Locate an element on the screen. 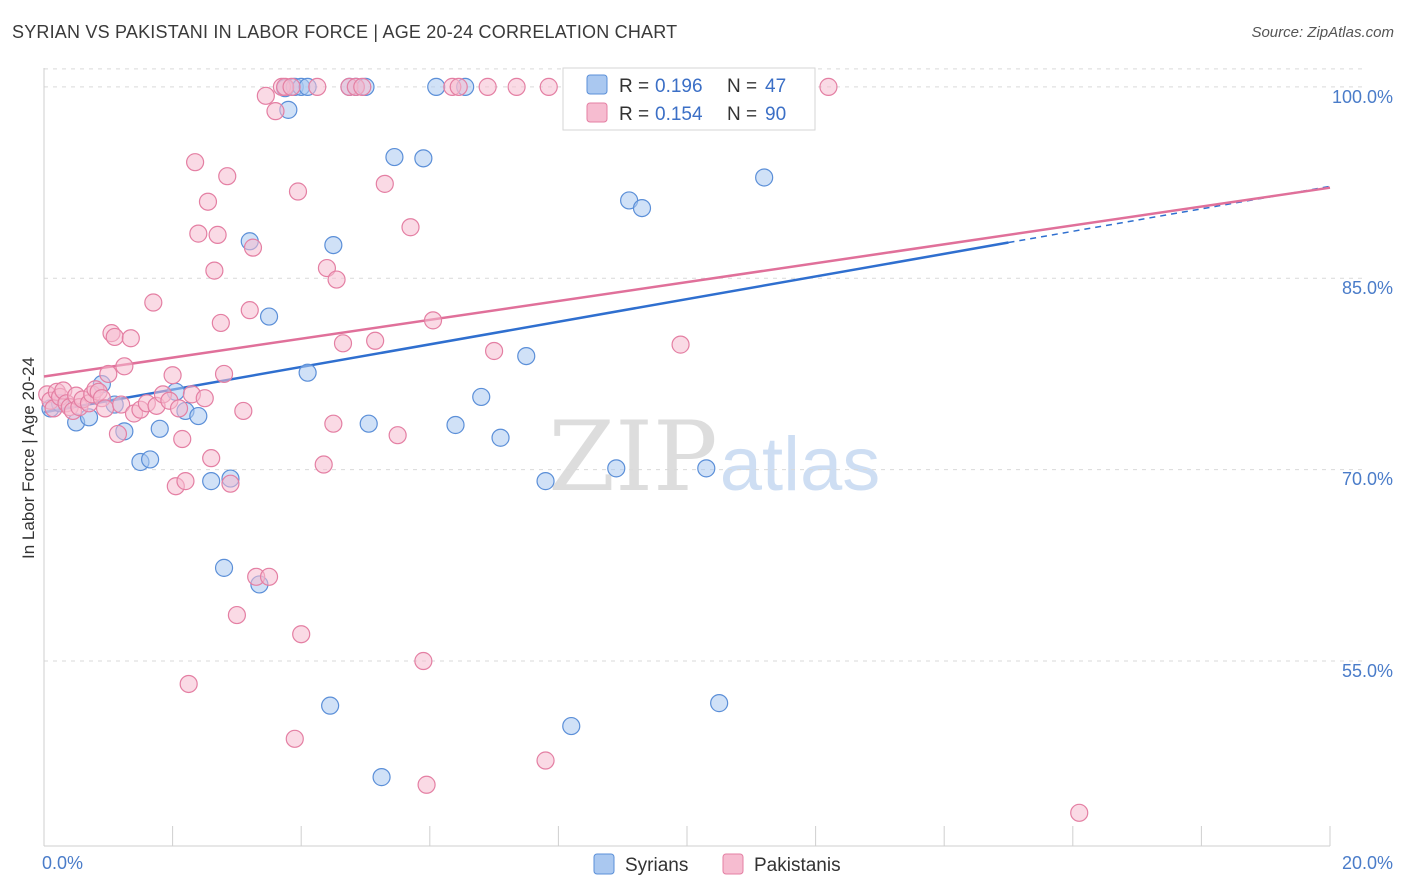 This screenshot has width=1406, height=892. legend-r-value-pakistanis: 0.154 is located at coordinates (679, 114).